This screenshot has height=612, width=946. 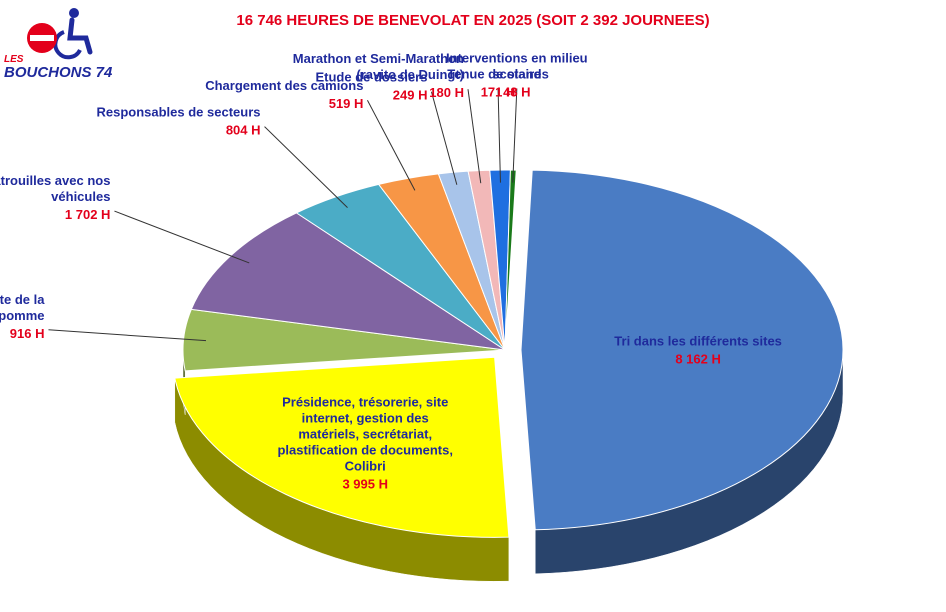 What do you see at coordinates (698, 340) in the screenshot?
I see `slice-label-0: Tri dans les différents sites` at bounding box center [698, 340].